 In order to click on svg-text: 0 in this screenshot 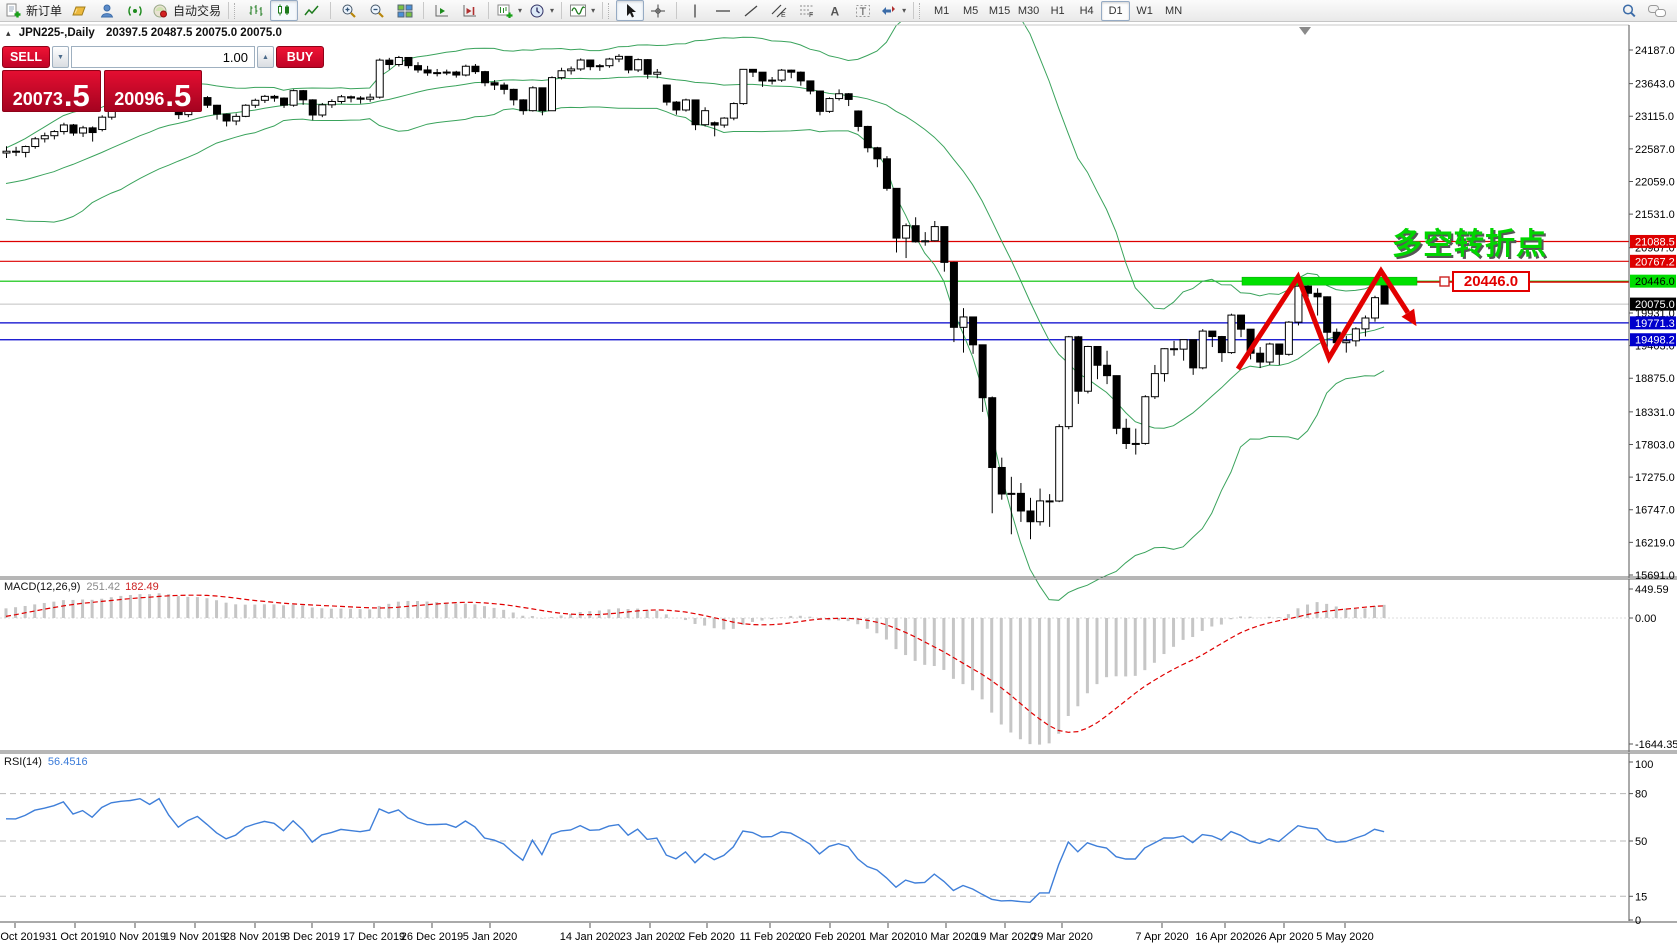, I will do `click(1638, 921)`.